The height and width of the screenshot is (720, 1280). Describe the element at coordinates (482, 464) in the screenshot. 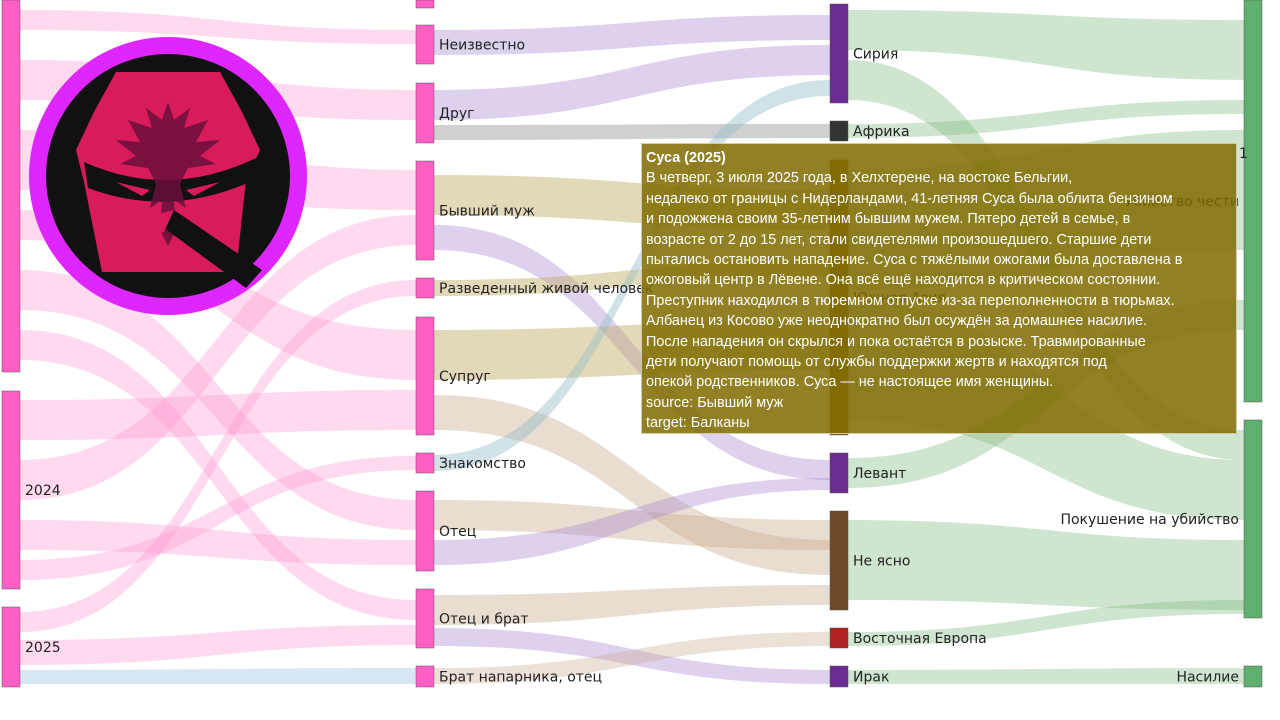

I see `sankey-node-label: Знакомство` at that location.